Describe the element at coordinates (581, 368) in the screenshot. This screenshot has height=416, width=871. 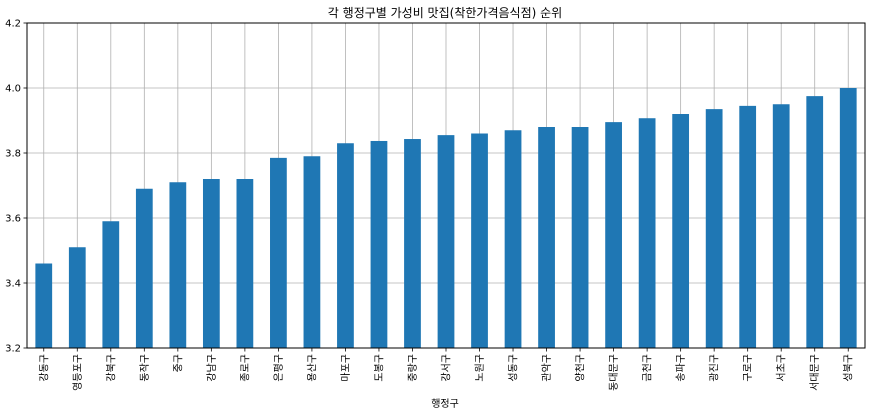
I see `x-tick-label: 양천구` at that location.